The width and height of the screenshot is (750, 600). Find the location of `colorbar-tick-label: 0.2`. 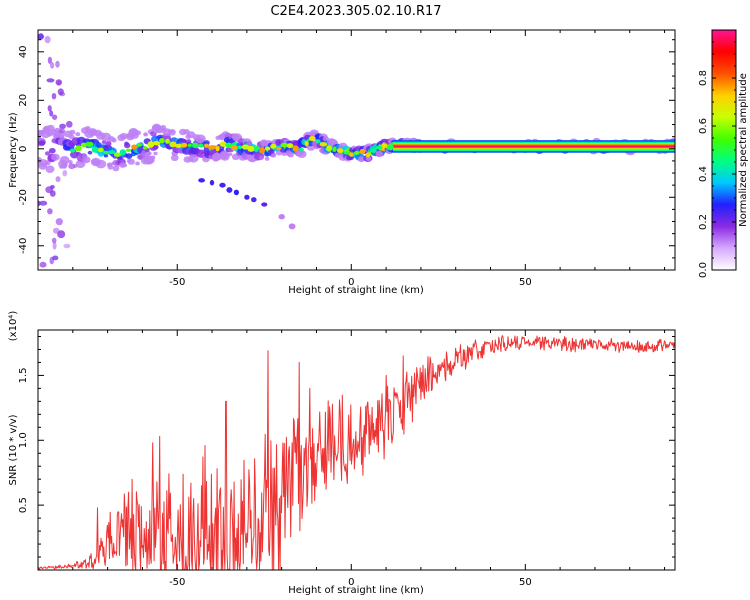

colorbar-tick-label: 0.2 is located at coordinates (703, 222).